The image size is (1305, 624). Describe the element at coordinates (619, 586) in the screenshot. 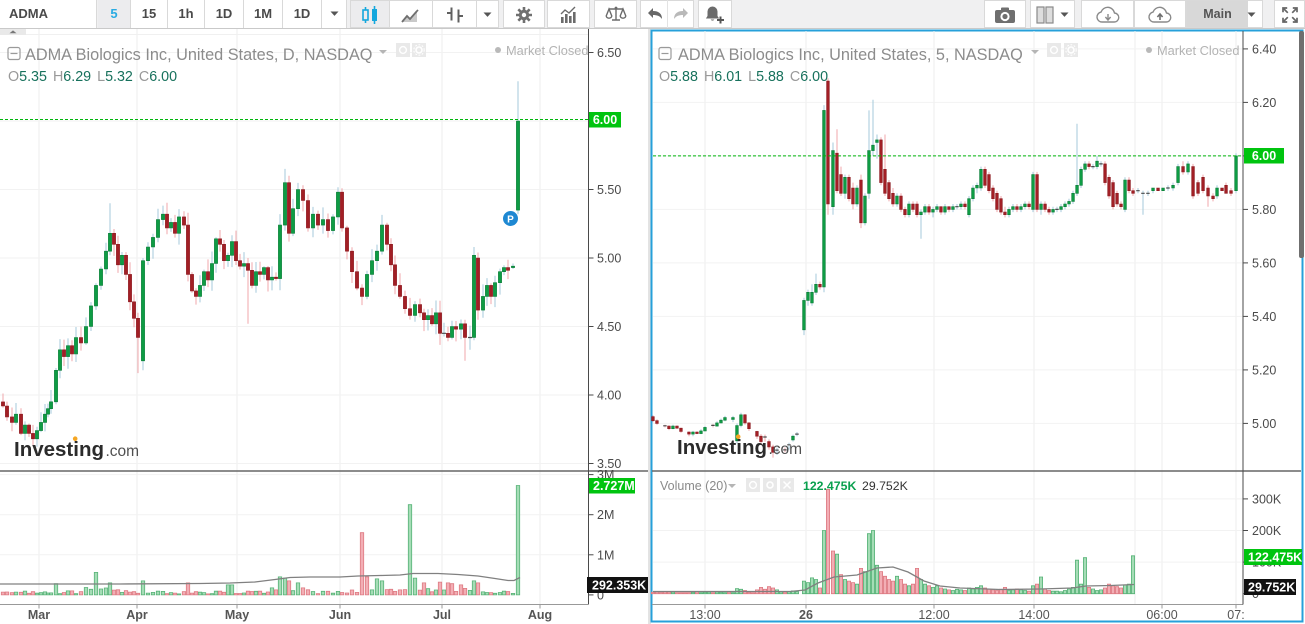

I see `svg-text: 292.353K` at that location.